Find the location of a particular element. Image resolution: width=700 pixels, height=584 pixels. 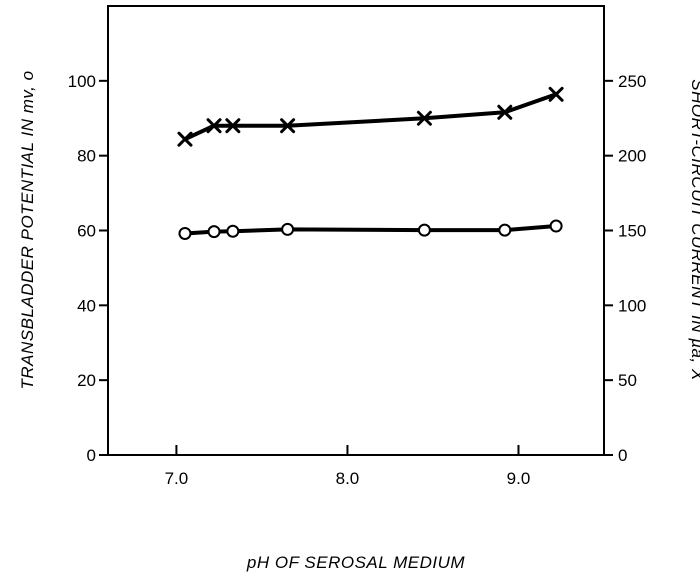

x-tick-label: 8.0 is located at coordinates (348, 478).